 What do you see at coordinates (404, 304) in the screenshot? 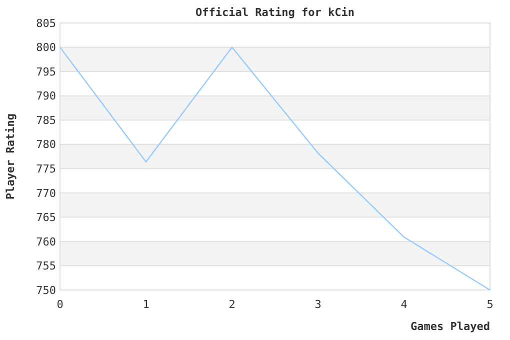
I see `x-tick-label: 4` at bounding box center [404, 304].